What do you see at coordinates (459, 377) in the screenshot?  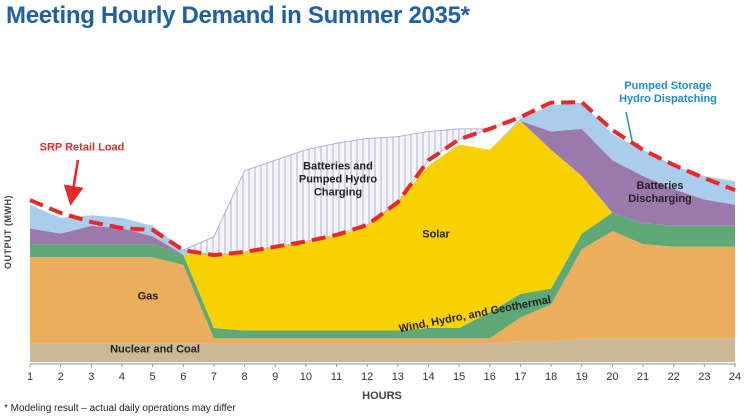 I see `x-tick-label: 15` at bounding box center [459, 377].